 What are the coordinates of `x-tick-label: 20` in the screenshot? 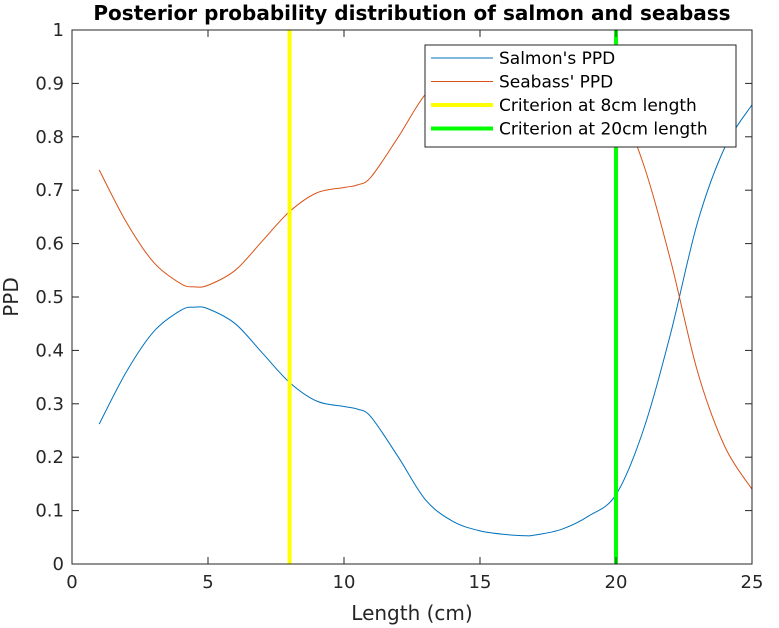 It's located at (616, 582).